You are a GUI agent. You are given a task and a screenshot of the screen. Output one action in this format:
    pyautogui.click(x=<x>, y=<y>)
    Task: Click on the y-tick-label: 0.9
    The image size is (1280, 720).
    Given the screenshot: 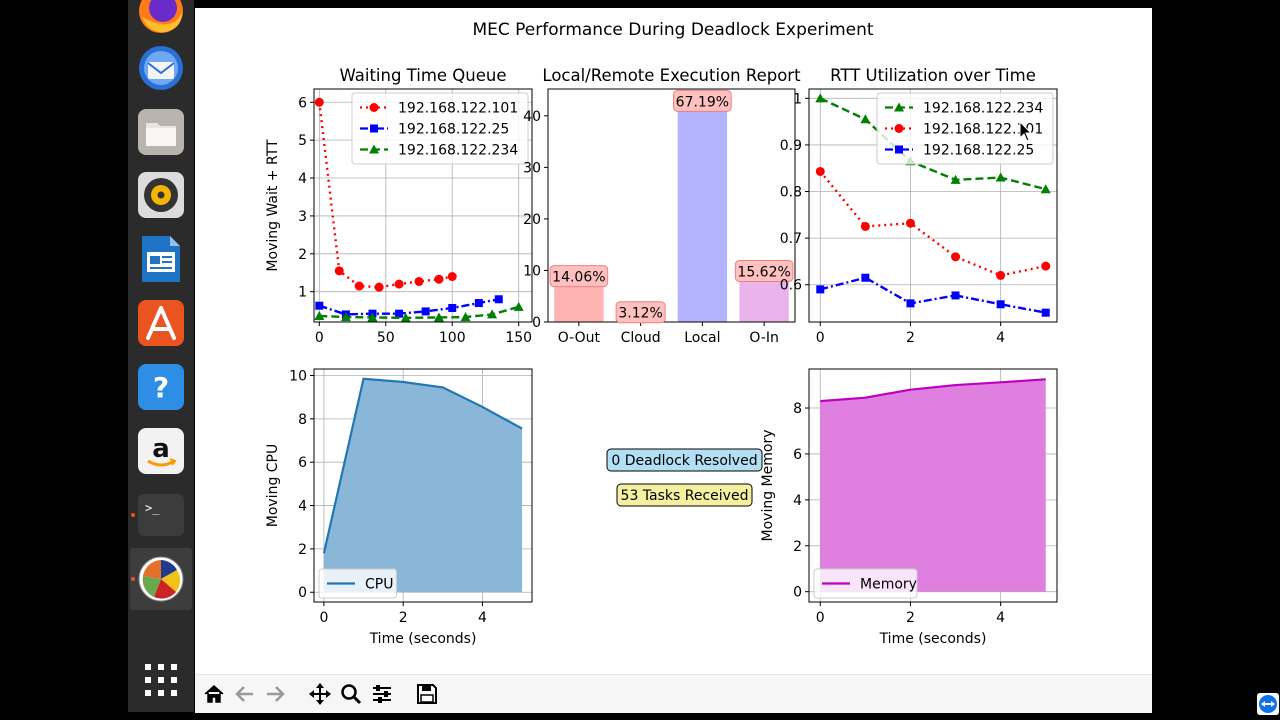 What is the action you would take?
    pyautogui.click(x=791, y=146)
    